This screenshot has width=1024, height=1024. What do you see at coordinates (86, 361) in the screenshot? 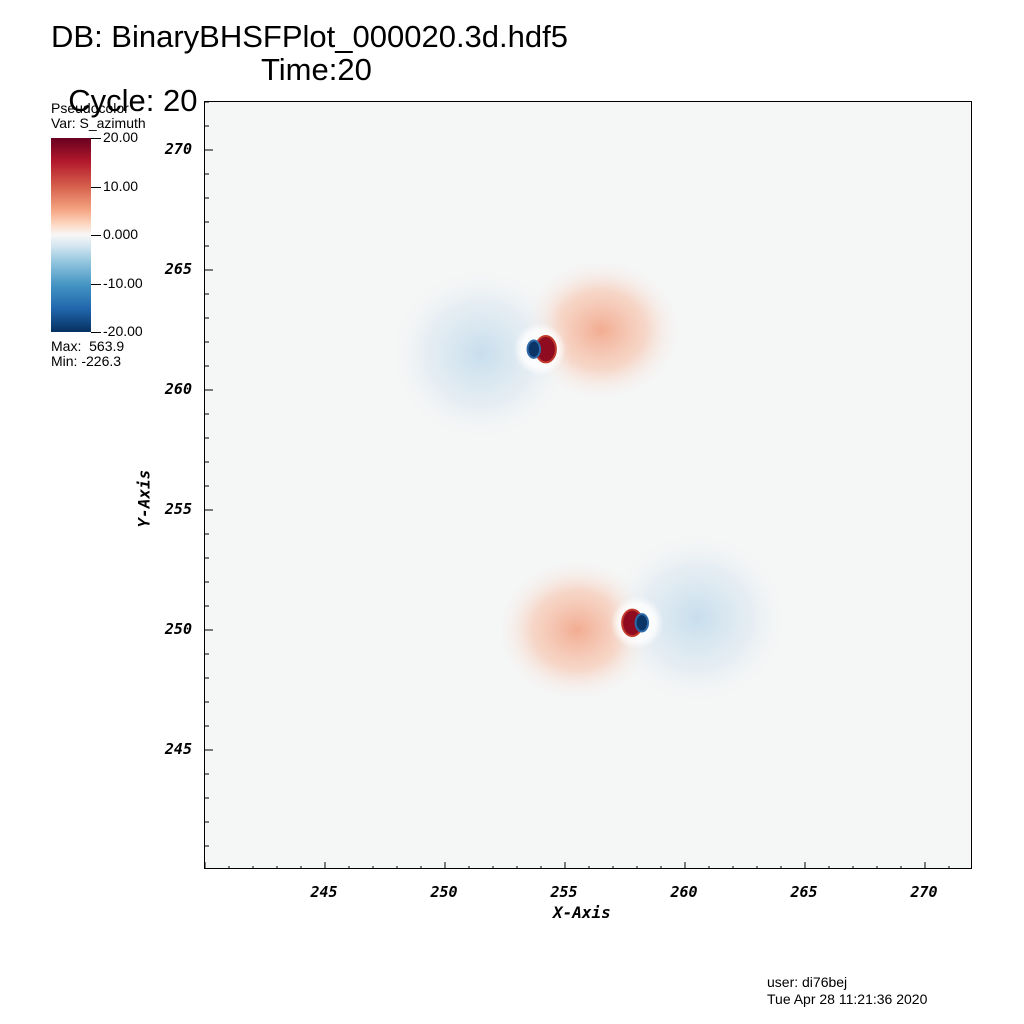
I see `legend-min: Min: -226.3` at bounding box center [86, 361].